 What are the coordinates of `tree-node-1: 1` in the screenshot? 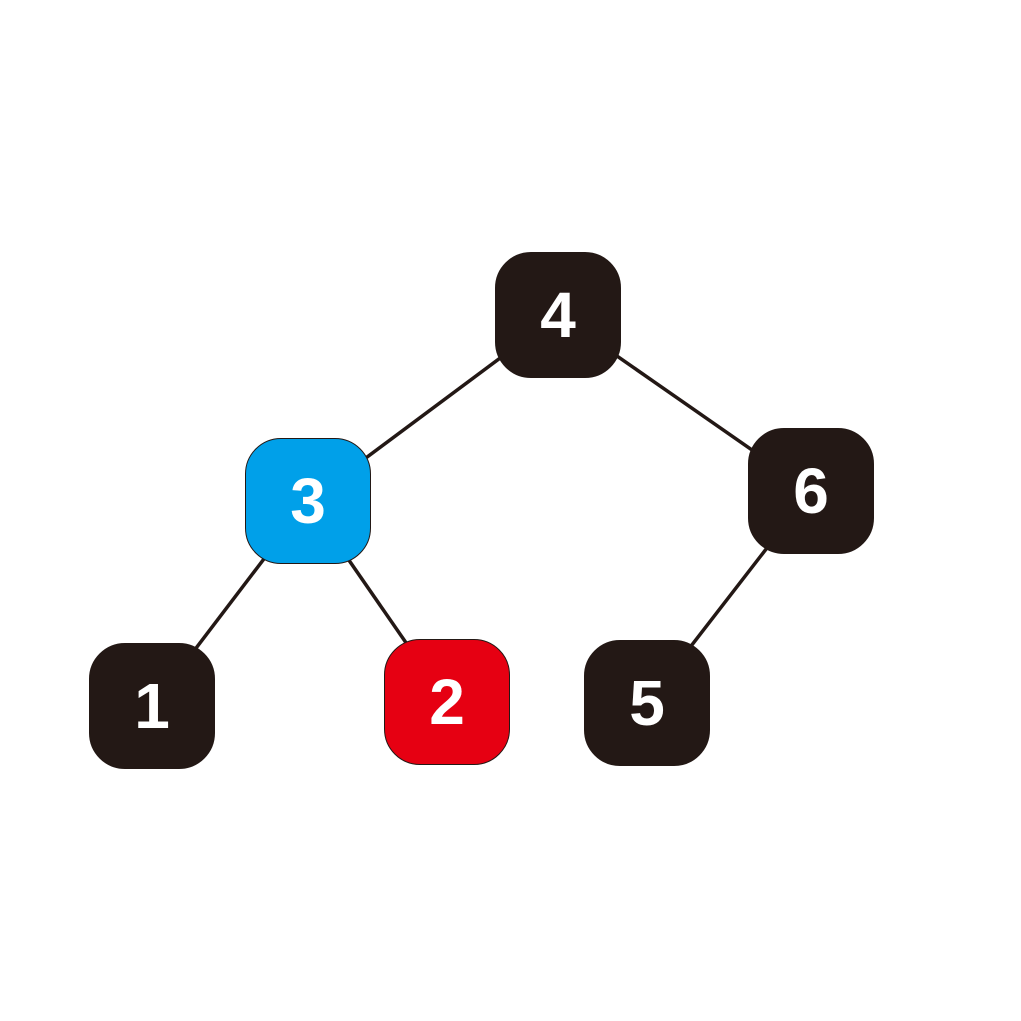 It's located at (152, 706).